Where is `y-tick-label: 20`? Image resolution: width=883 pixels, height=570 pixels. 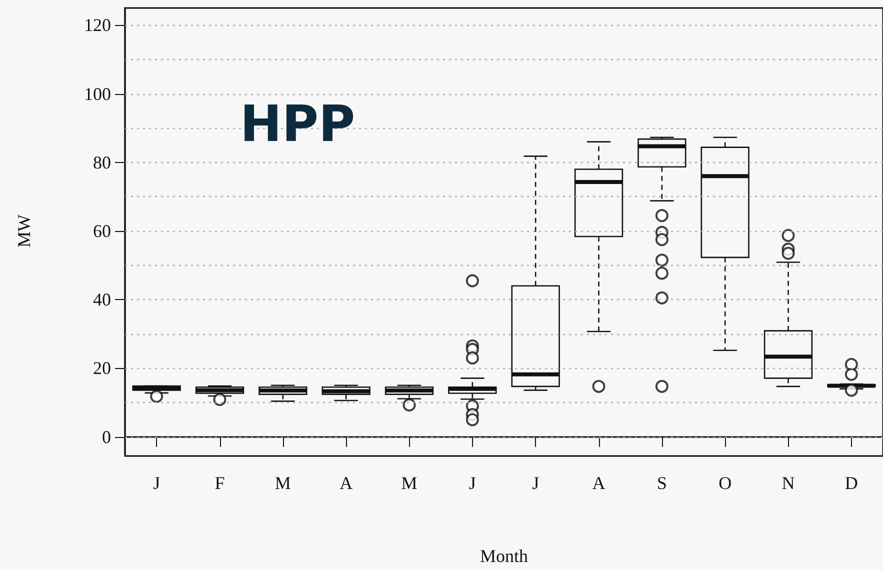
y-tick-label: 20 is located at coordinates (102, 368).